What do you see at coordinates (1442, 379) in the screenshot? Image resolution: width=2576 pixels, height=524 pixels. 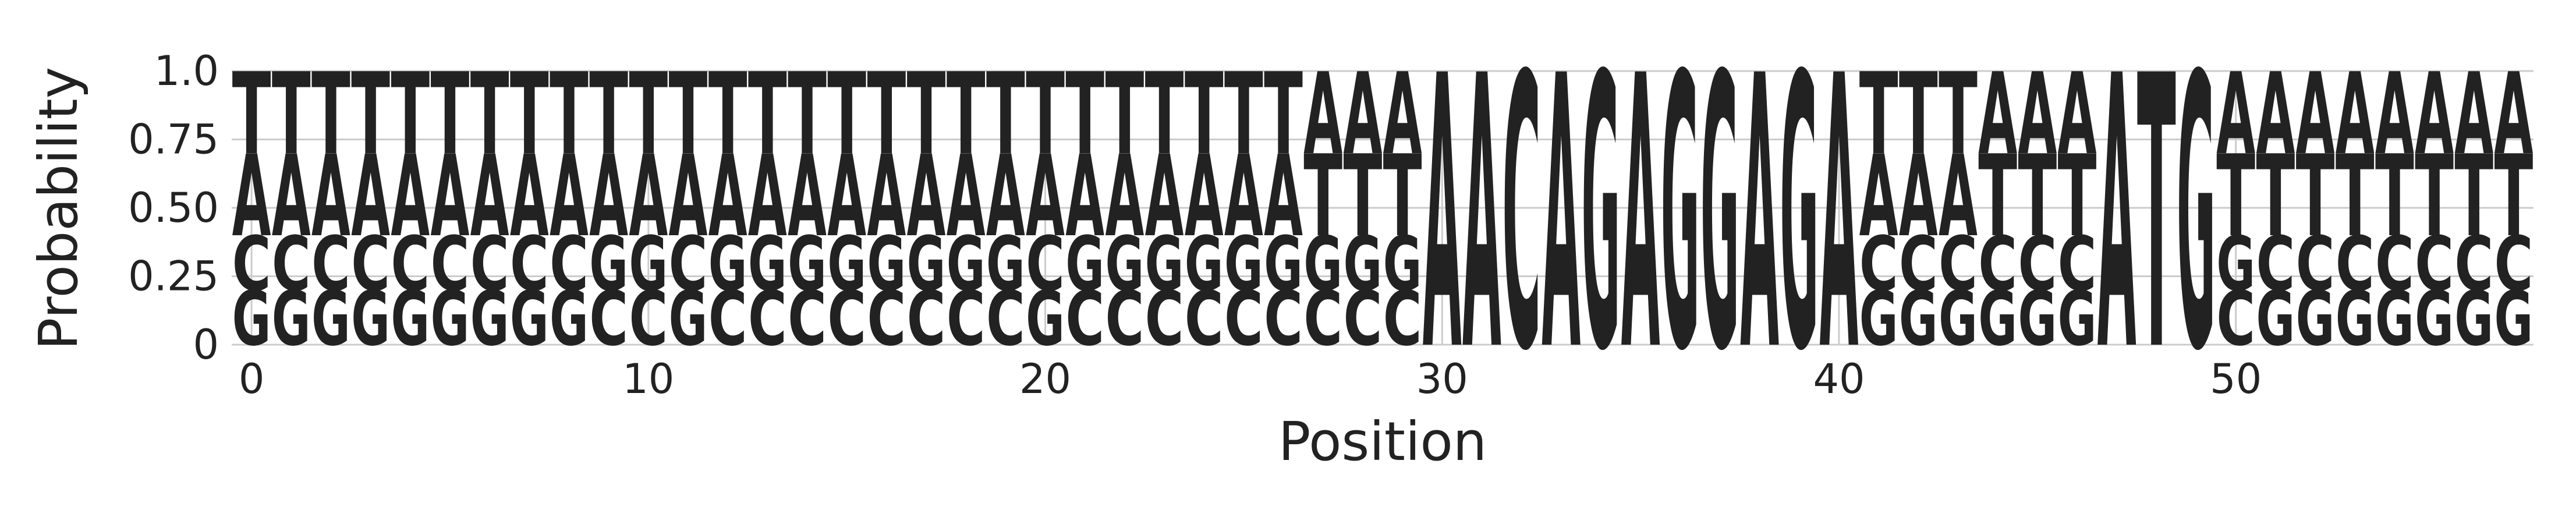 I see `x-tick-label: 30` at bounding box center [1442, 379].